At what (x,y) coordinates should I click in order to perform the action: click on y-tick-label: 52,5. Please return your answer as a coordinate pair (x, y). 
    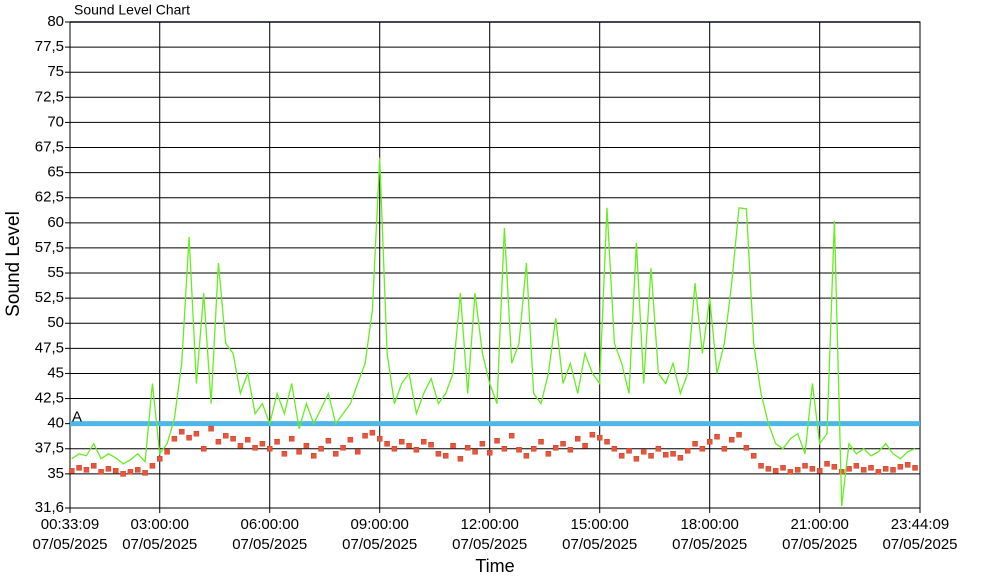
    Looking at the image, I should click on (49, 297).